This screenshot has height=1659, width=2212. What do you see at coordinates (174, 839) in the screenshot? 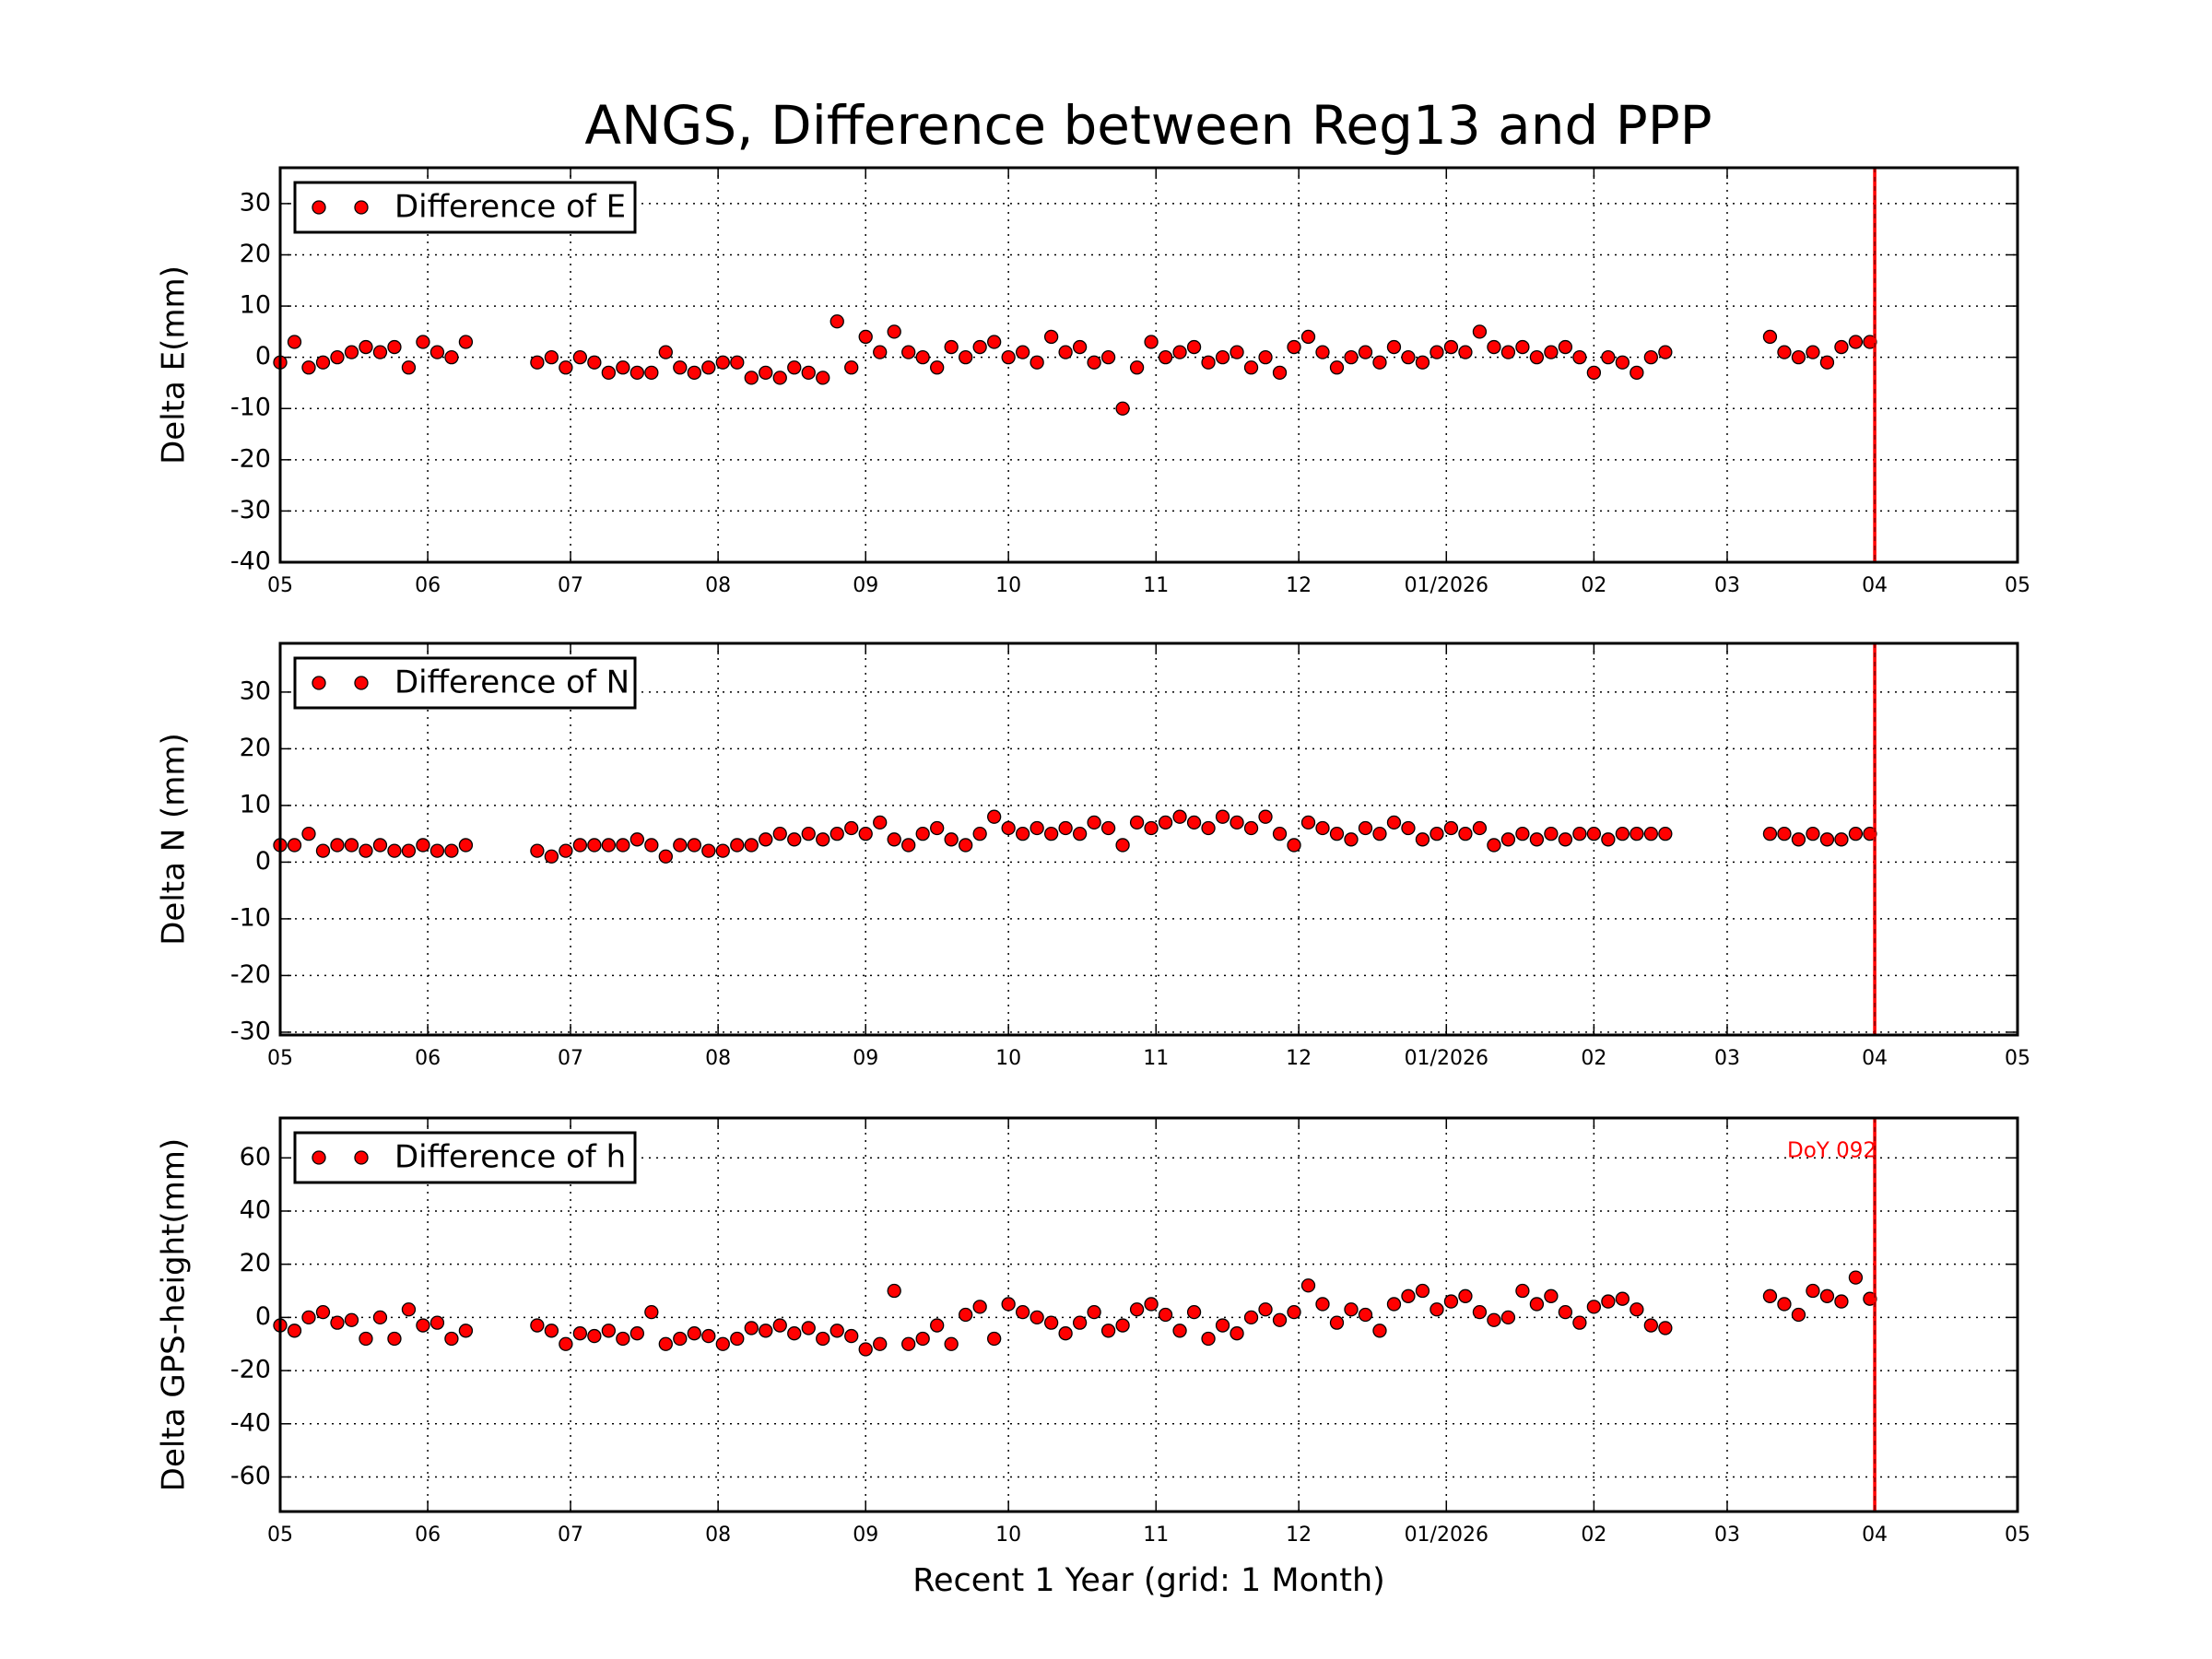
I see `y-axis-label: Delta N (mm)` at bounding box center [174, 839].